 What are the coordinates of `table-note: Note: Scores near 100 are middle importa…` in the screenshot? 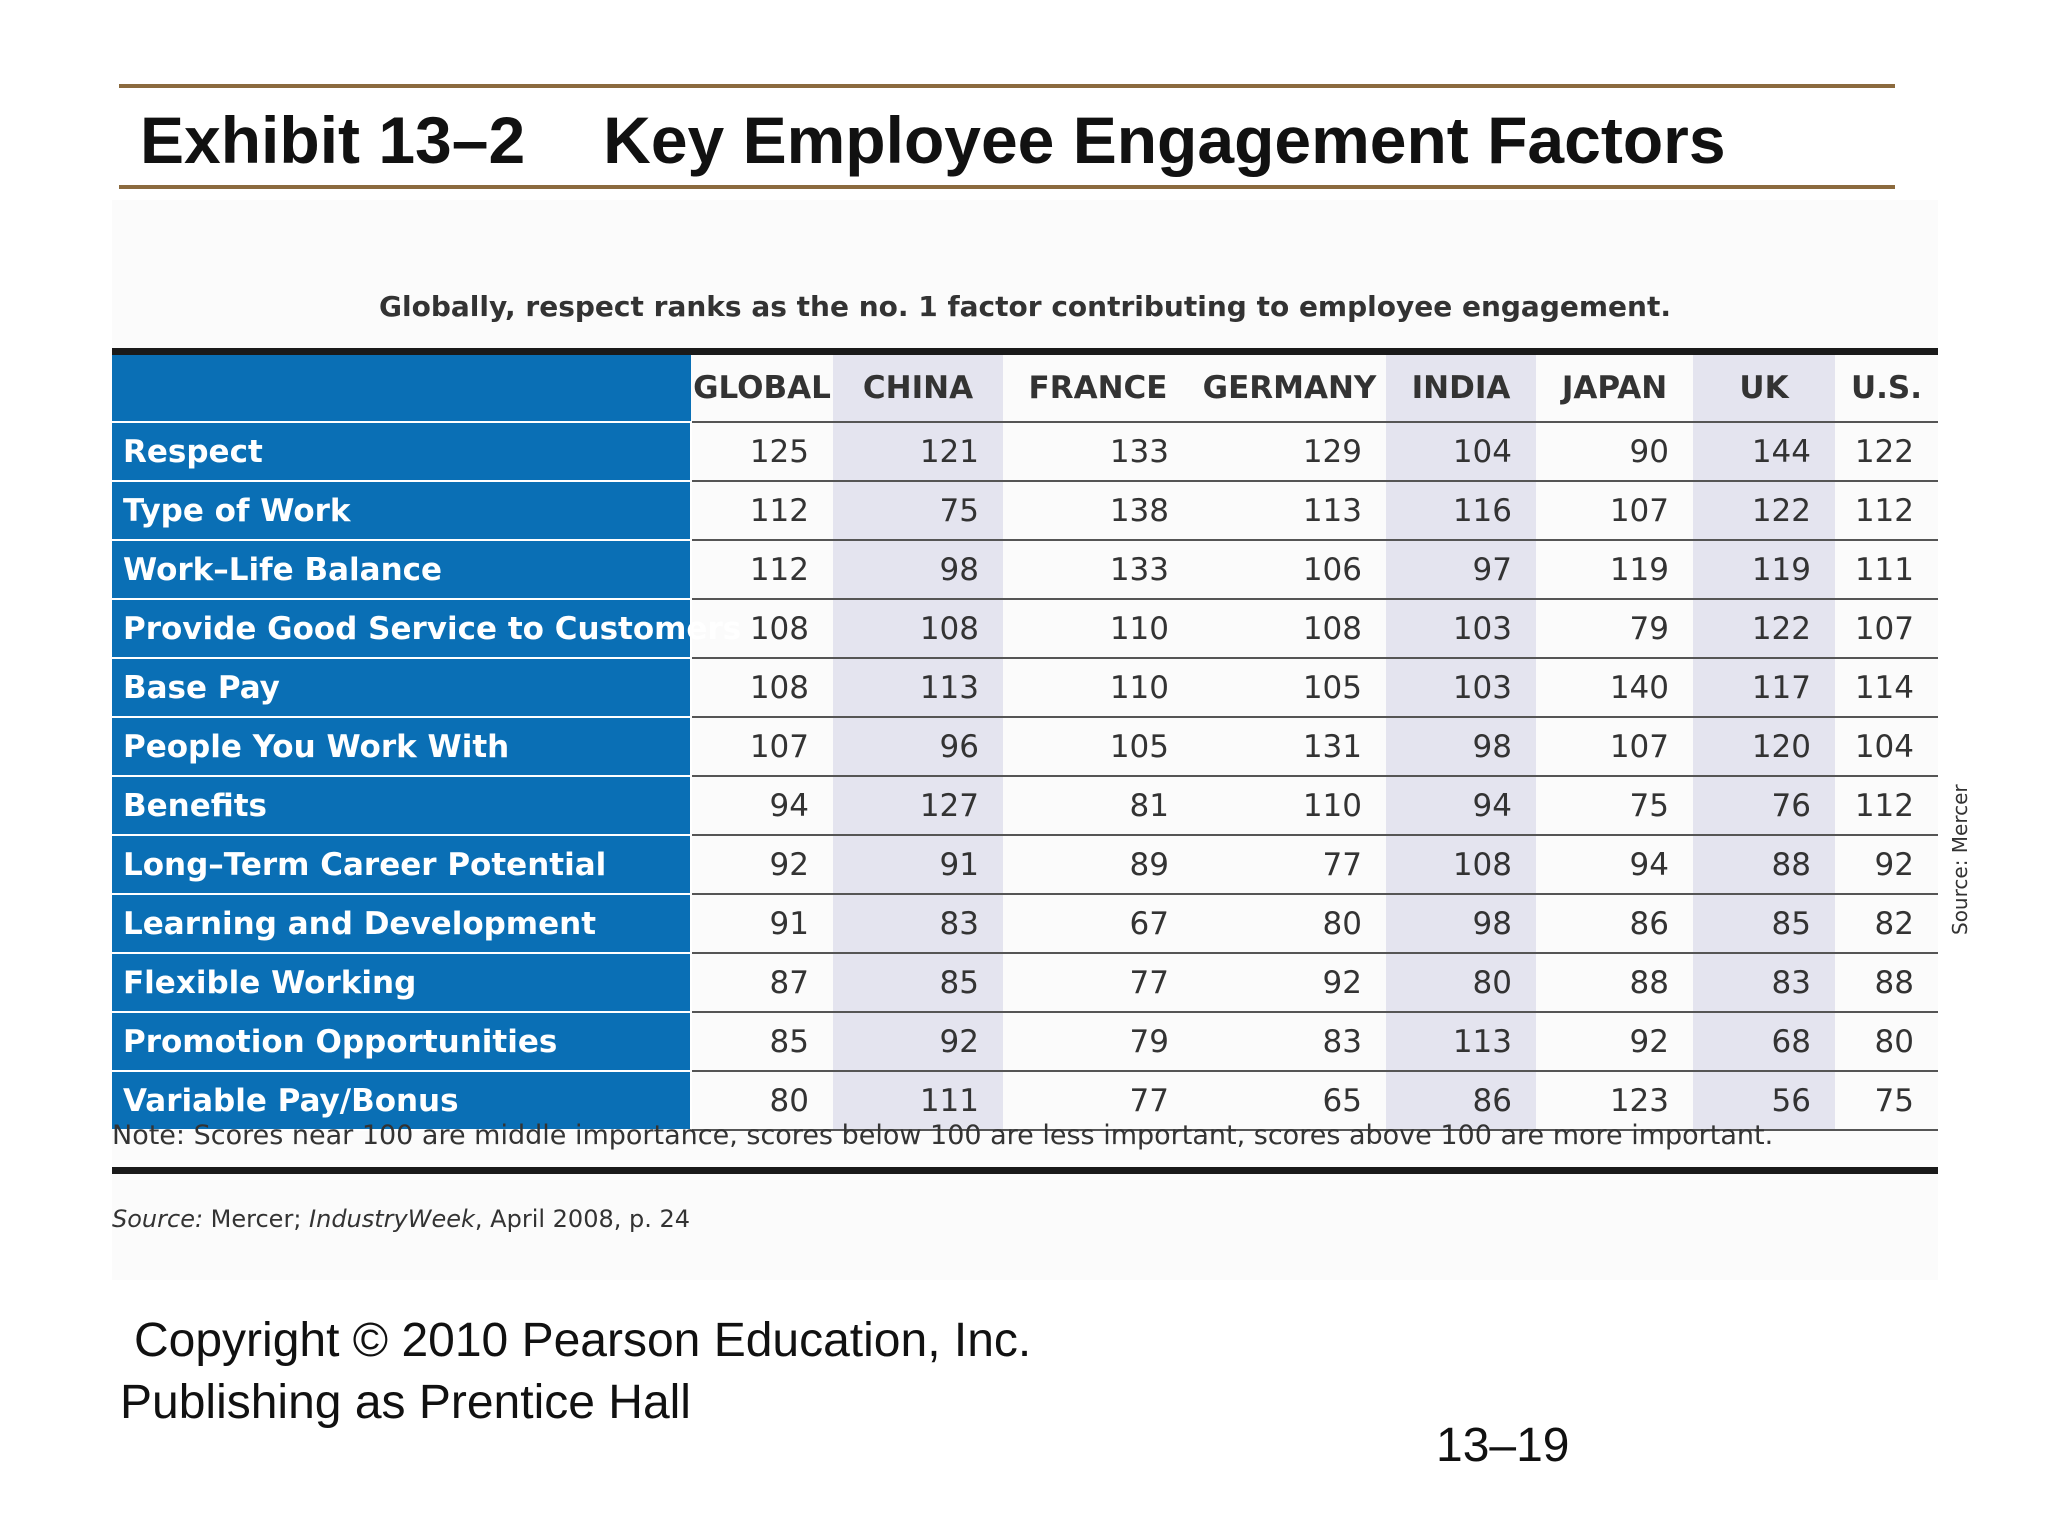 It's located at (943, 1135).